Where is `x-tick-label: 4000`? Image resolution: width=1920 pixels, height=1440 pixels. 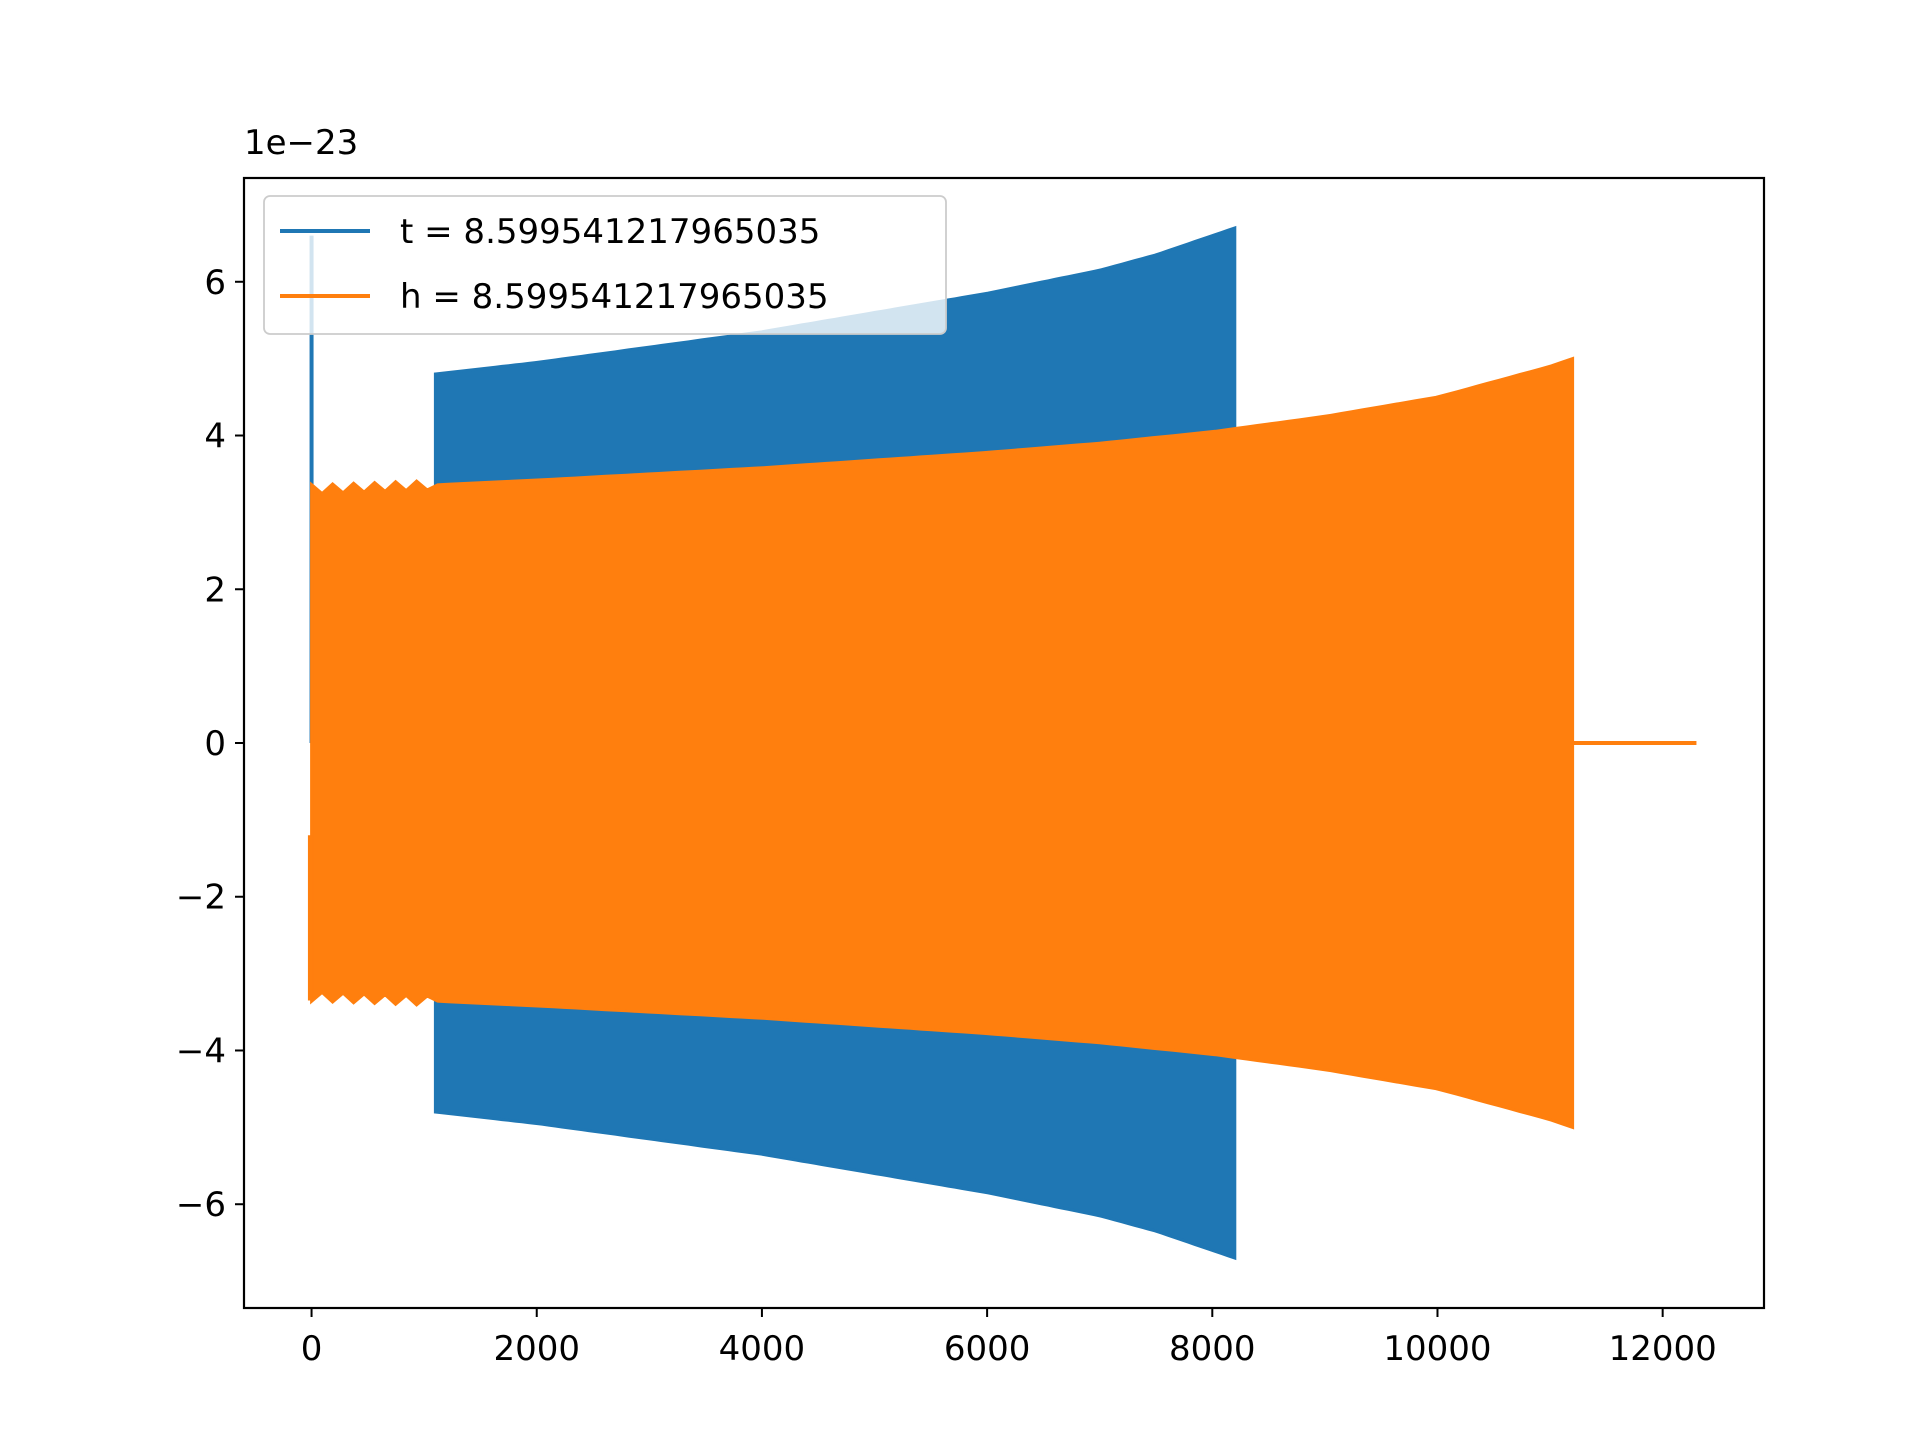
x-tick-label: 4000 is located at coordinates (762, 1349).